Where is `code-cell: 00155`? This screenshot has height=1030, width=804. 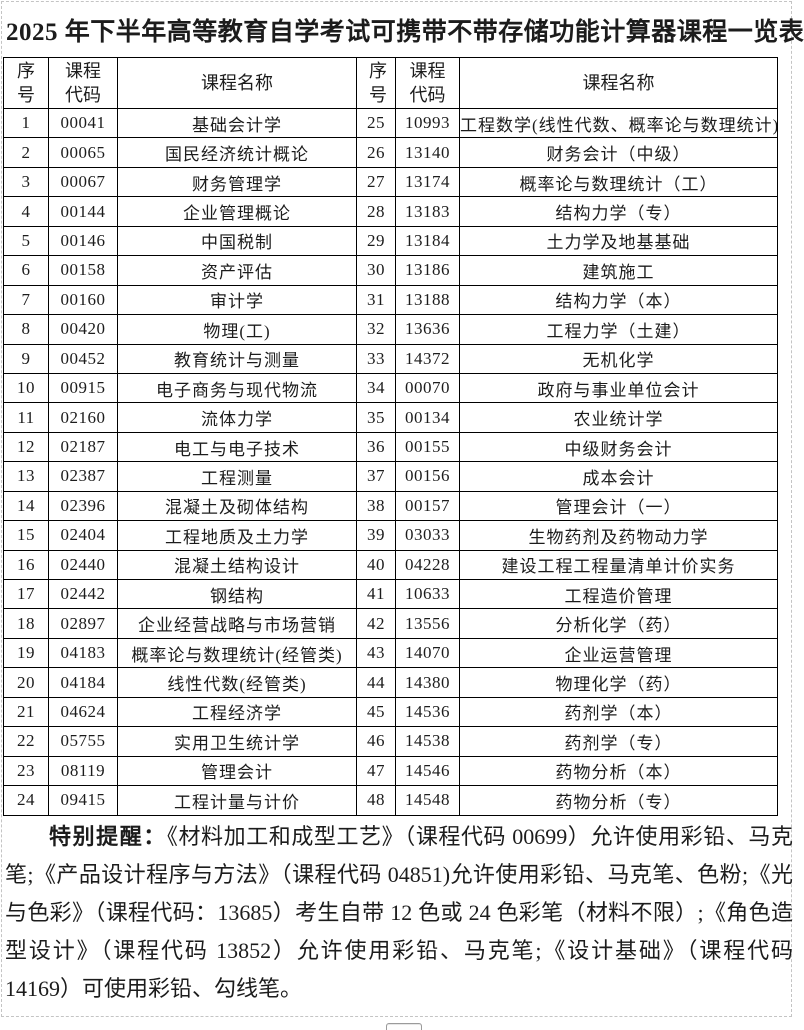
code-cell: 00155 is located at coordinates (427, 447).